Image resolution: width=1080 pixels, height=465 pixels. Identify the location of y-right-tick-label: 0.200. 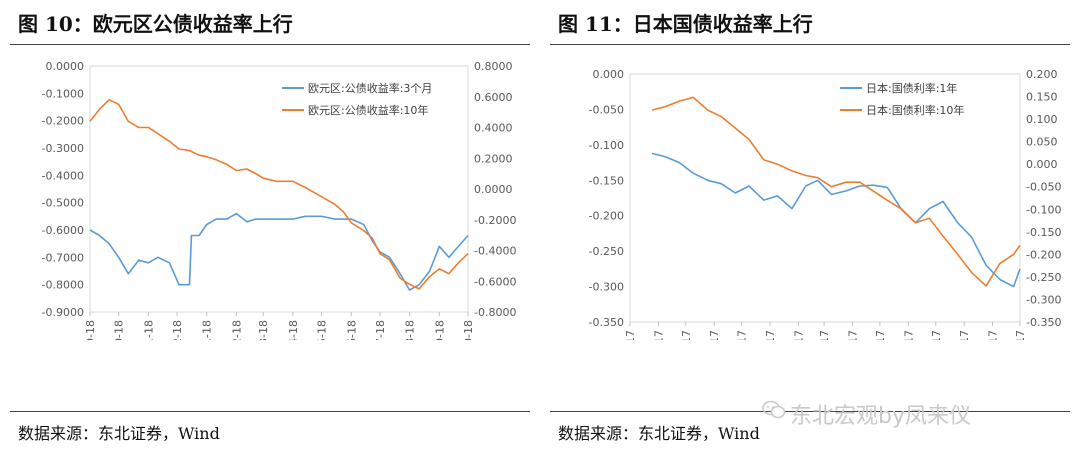
(1042, 74).